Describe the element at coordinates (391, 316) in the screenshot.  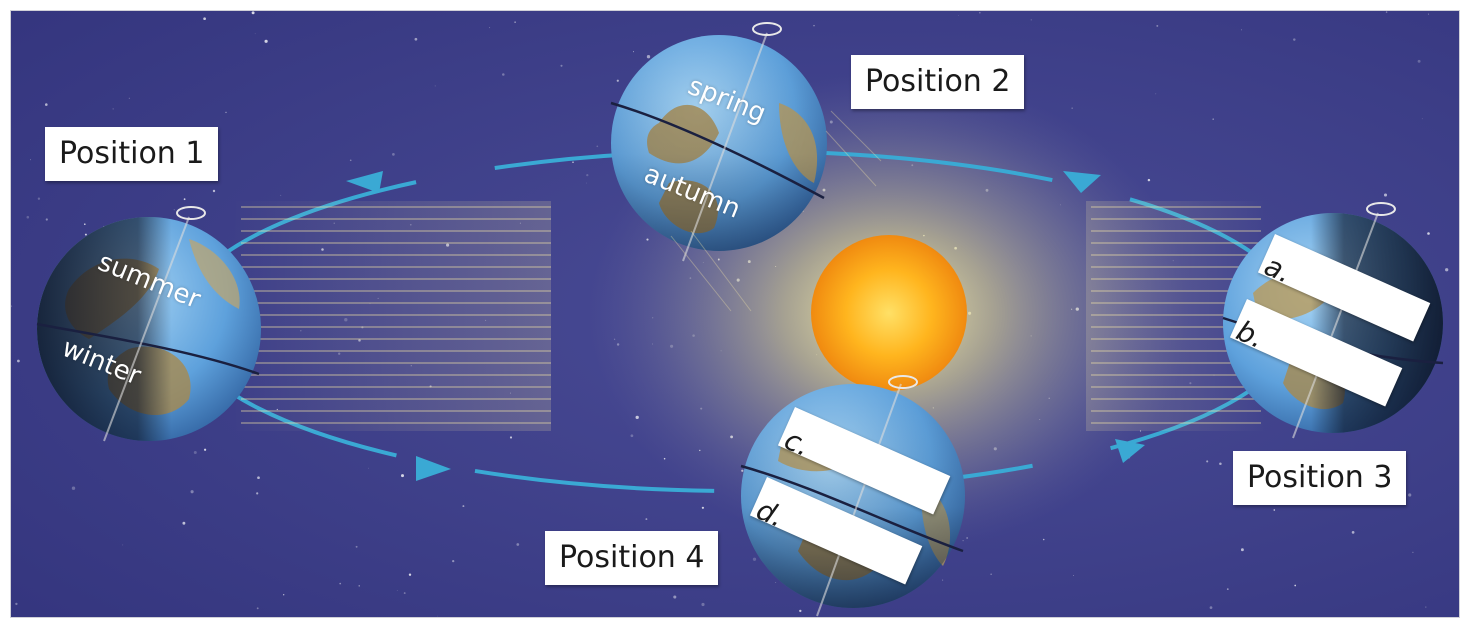
I see `sun-rays-left` at that location.